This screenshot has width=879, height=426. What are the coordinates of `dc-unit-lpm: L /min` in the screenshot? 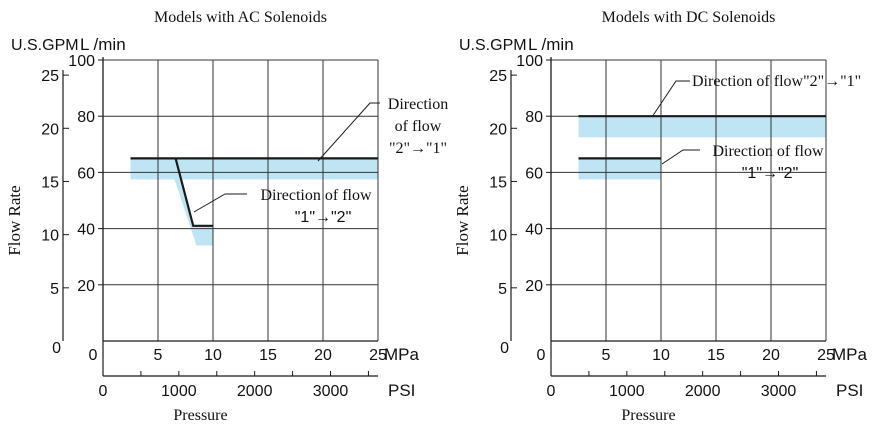 It's located at (551, 44).